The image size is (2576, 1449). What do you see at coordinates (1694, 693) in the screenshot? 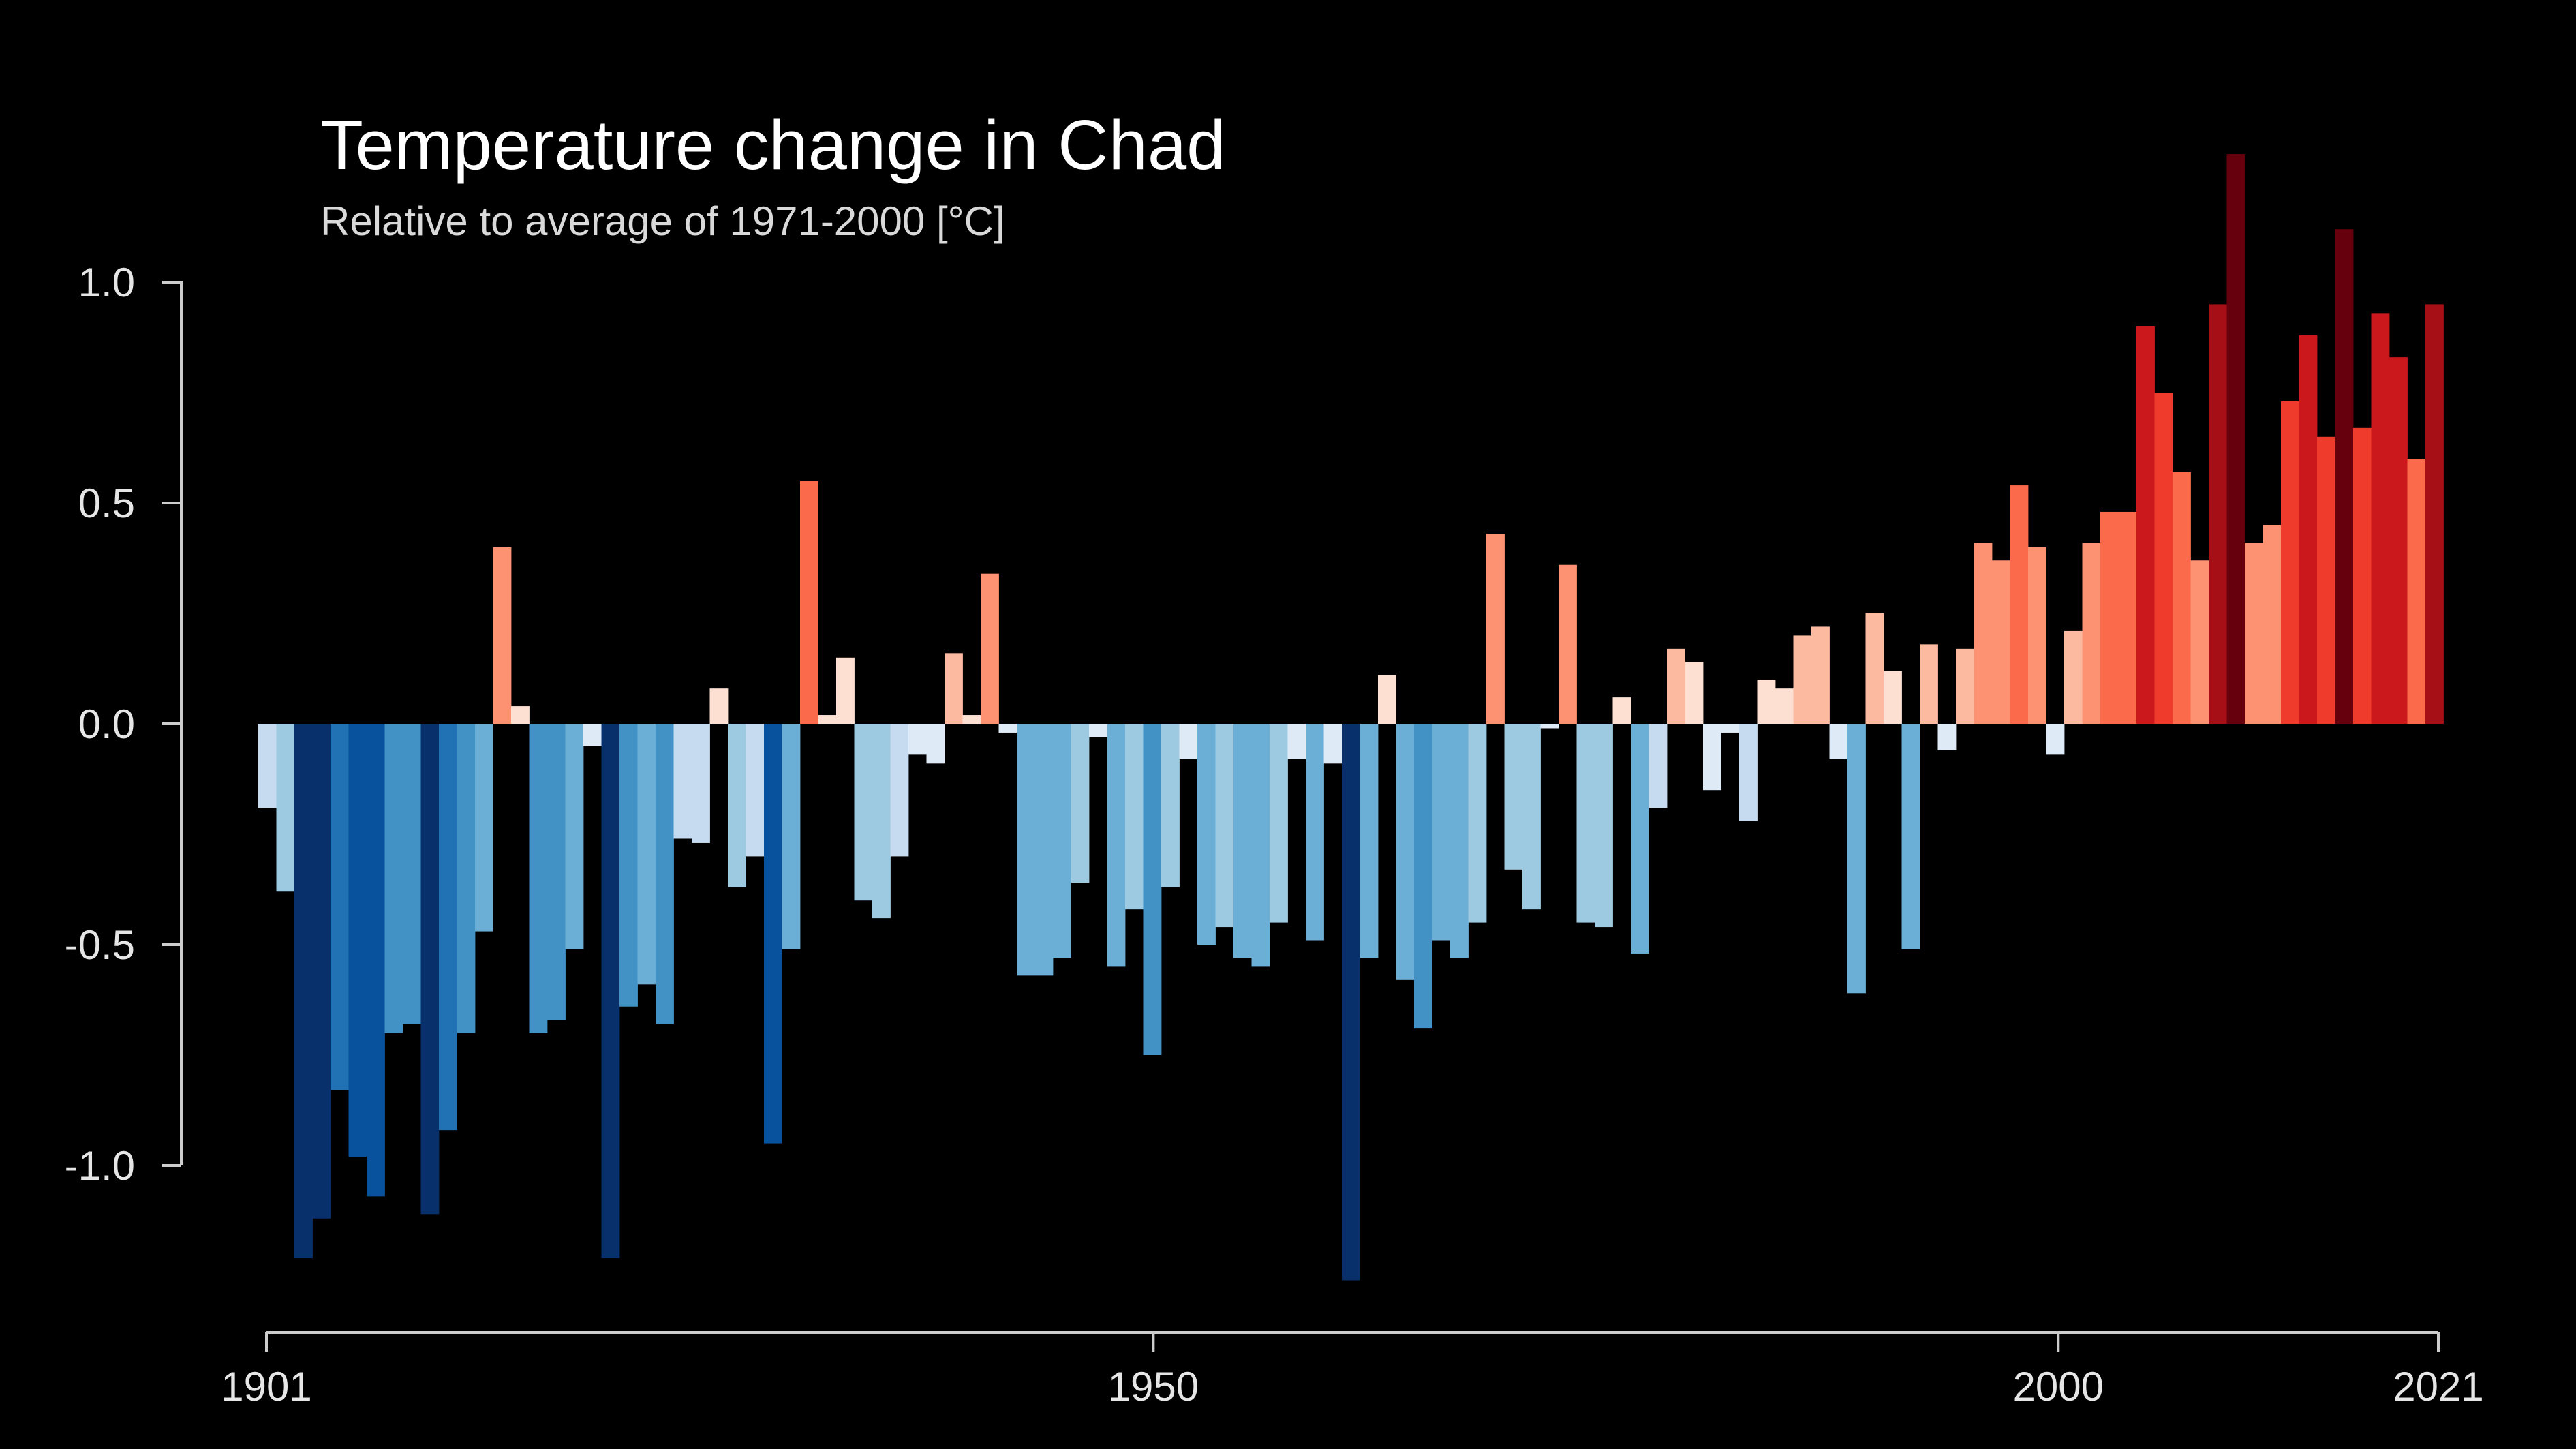
I see `bar-1980` at bounding box center [1694, 693].